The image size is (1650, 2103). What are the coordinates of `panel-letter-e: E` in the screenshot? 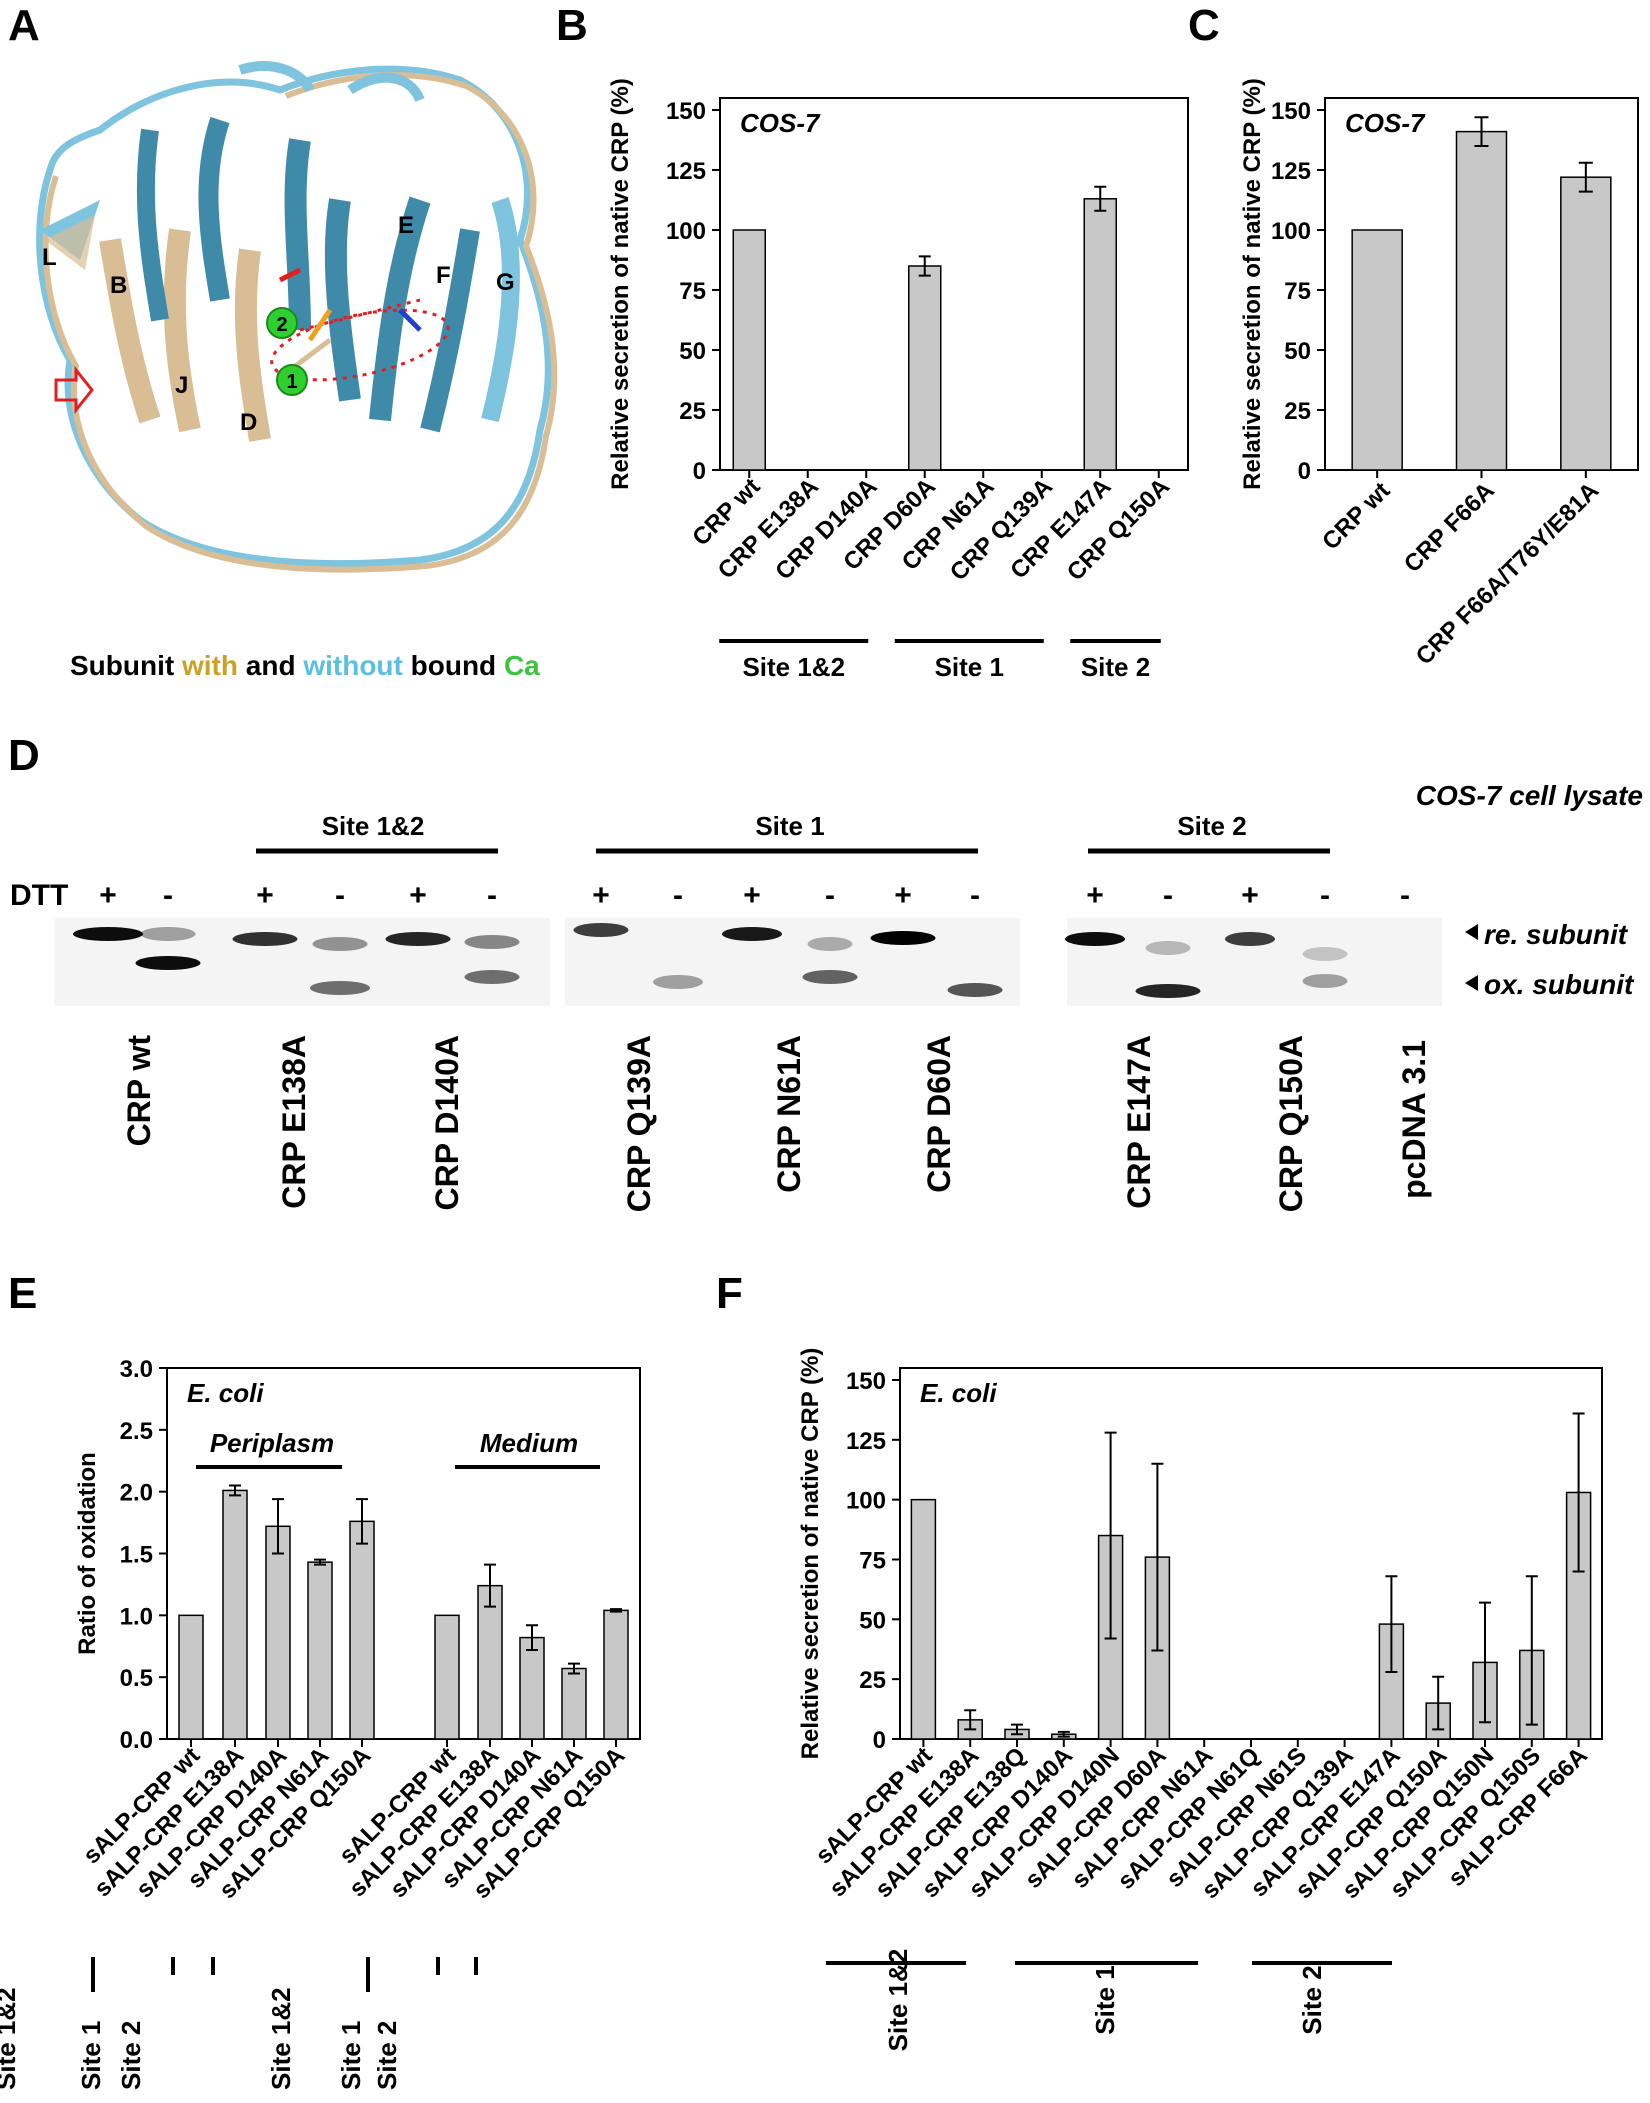 It's located at (22, 1293).